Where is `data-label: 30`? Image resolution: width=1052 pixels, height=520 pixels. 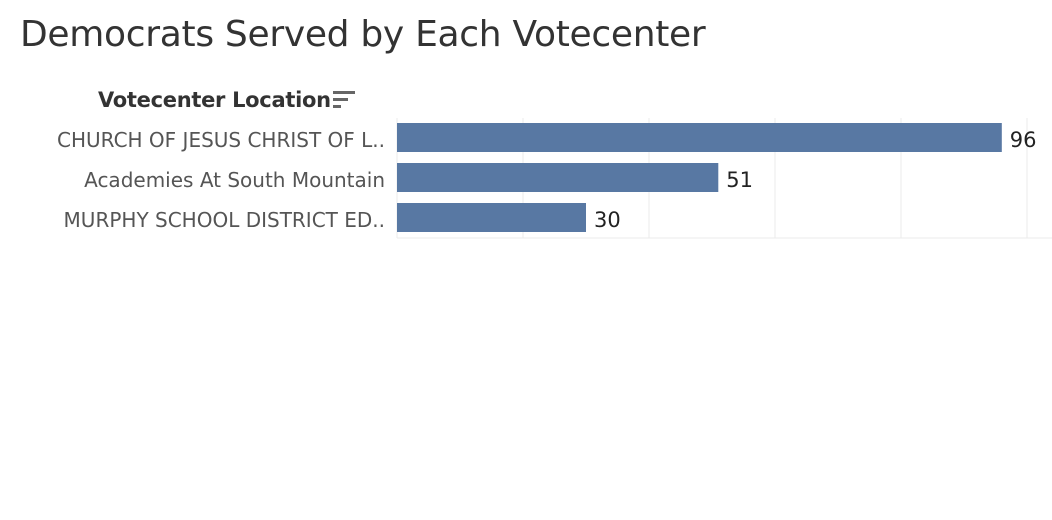
data-label: 30 is located at coordinates (607, 220).